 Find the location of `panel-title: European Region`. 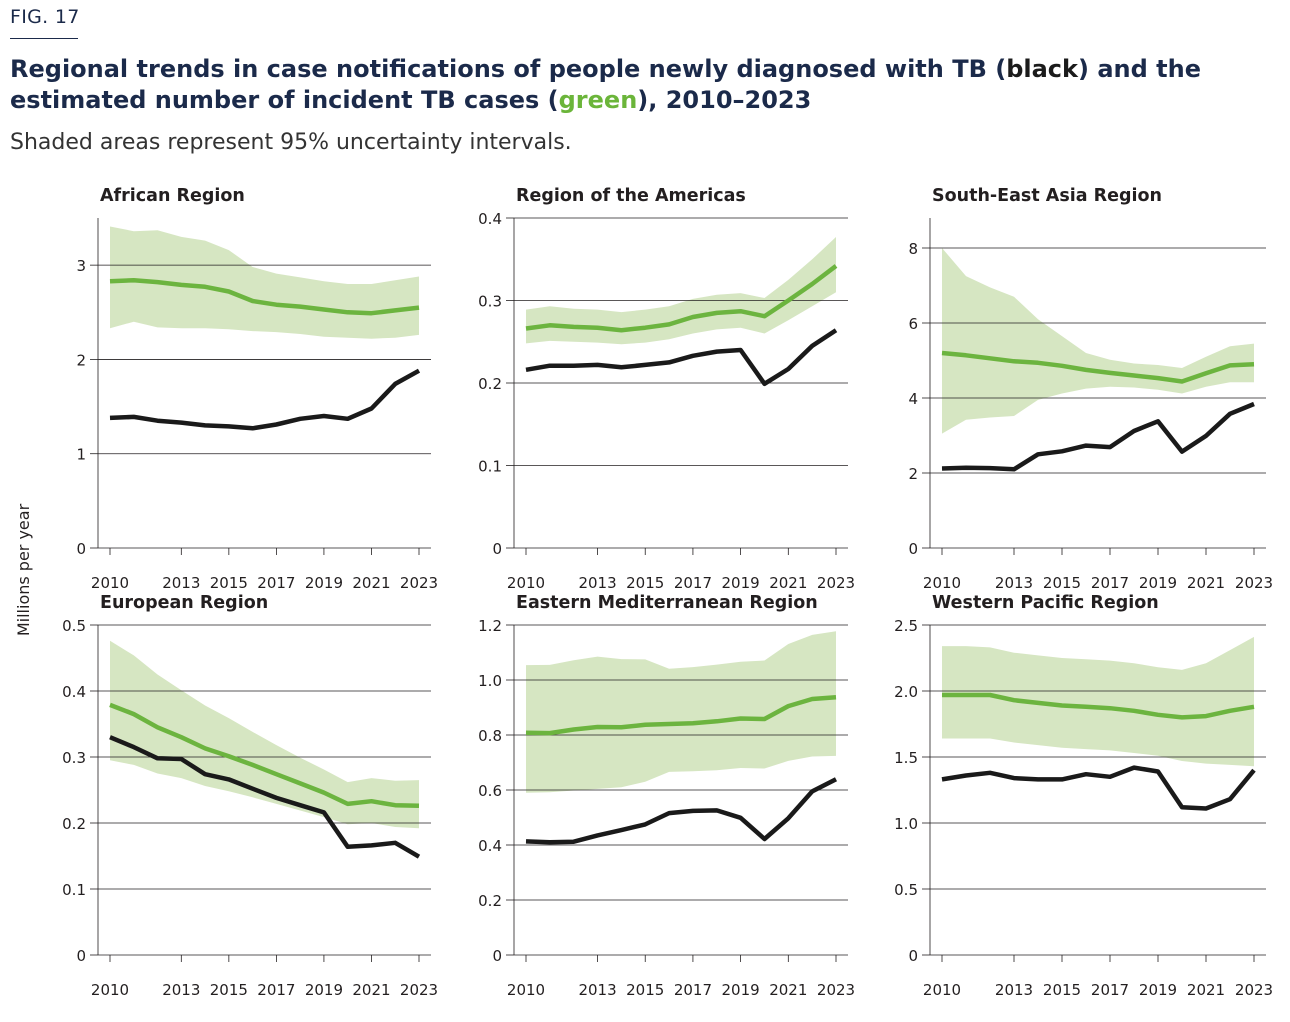

panel-title: European Region is located at coordinates (184, 603).